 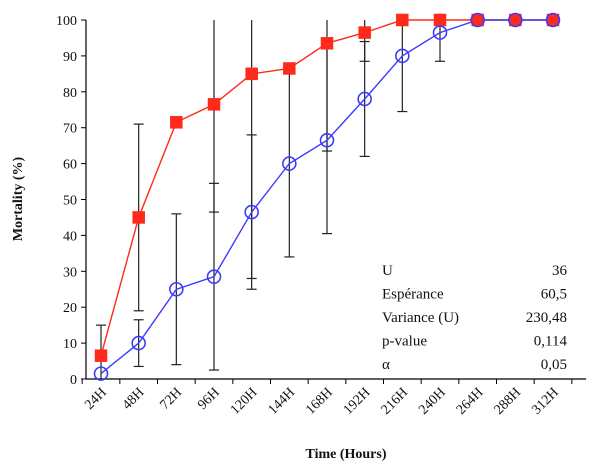 I want to click on x-tick-label: 192H, so click(x=357, y=401).